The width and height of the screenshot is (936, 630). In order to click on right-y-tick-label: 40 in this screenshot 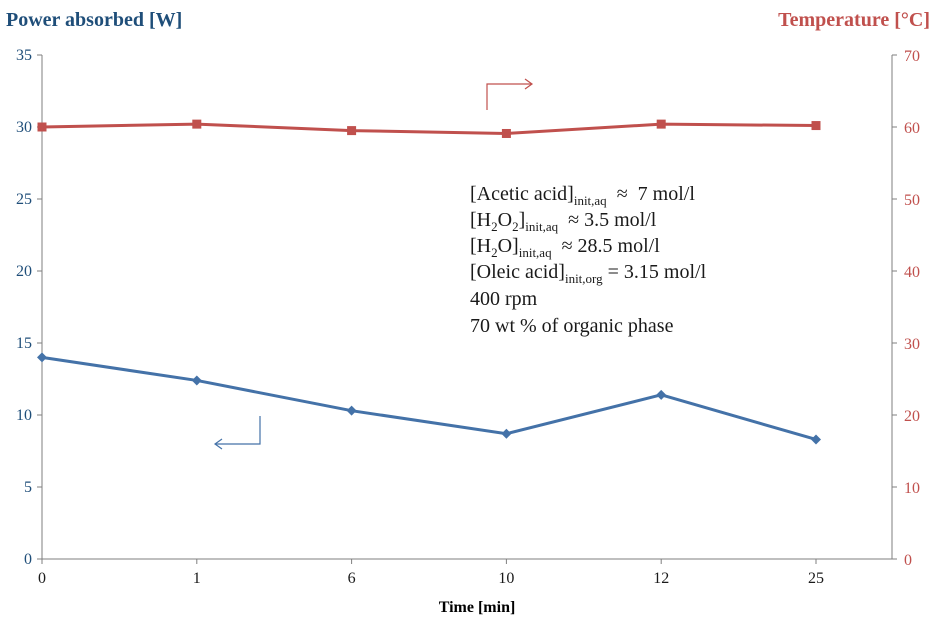, I will do `click(912, 272)`.